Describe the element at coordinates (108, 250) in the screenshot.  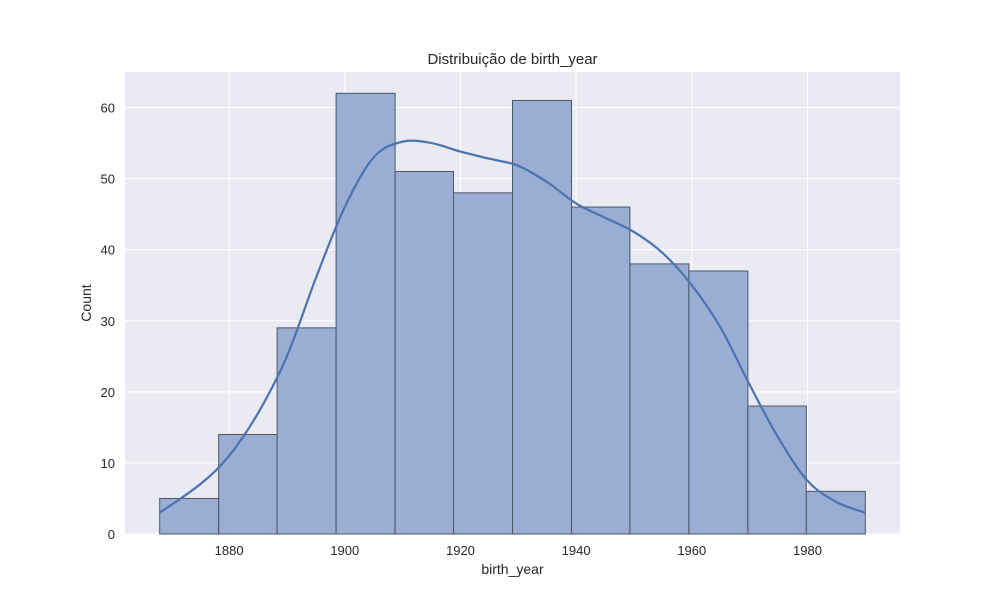
I see `y-tick-label: 40` at that location.